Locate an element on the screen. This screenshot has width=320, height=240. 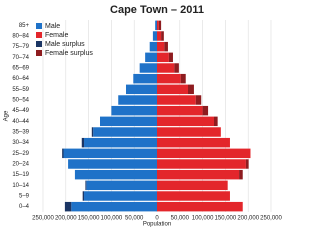
legend-label: Female surplus is located at coordinates (69, 53).